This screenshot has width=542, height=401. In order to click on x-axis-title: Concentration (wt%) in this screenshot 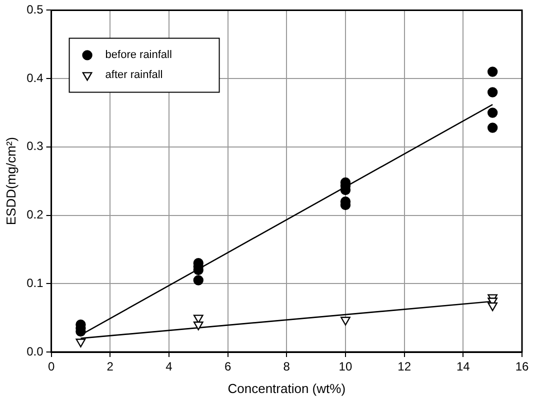, I will do `click(287, 388)`.